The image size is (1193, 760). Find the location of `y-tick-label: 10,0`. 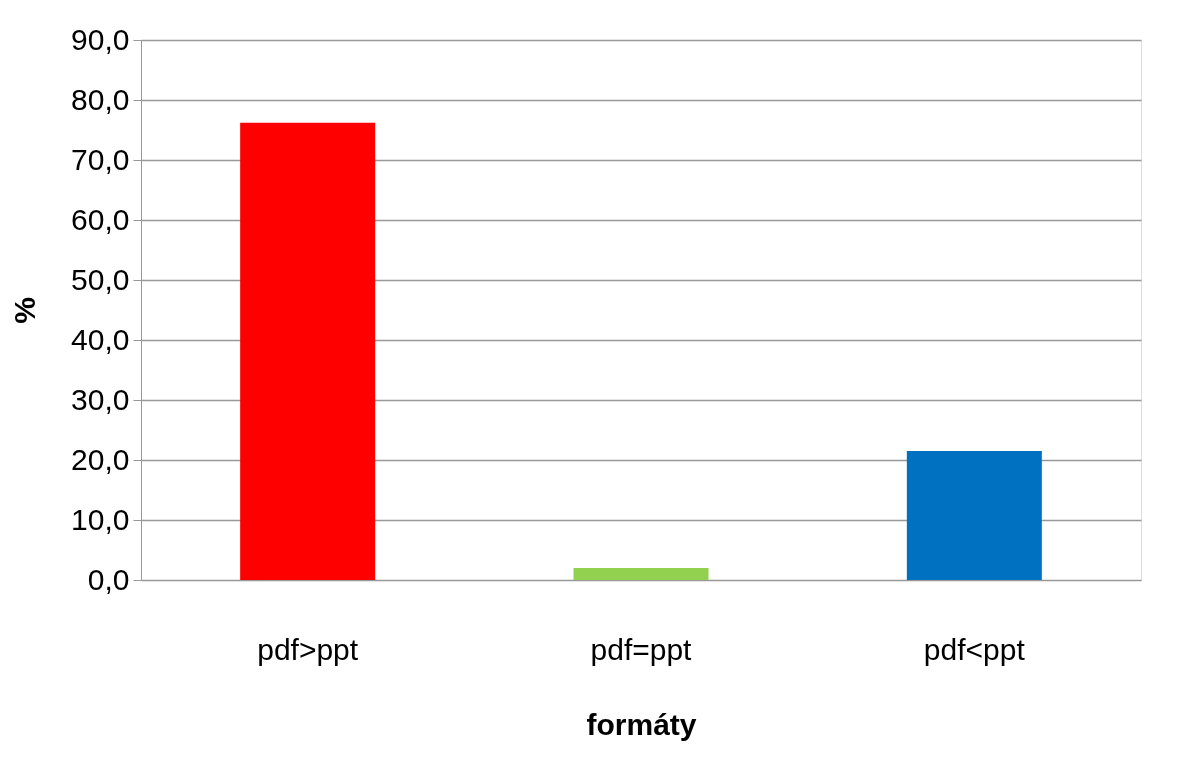

y-tick-label: 10,0 is located at coordinates (100, 519).